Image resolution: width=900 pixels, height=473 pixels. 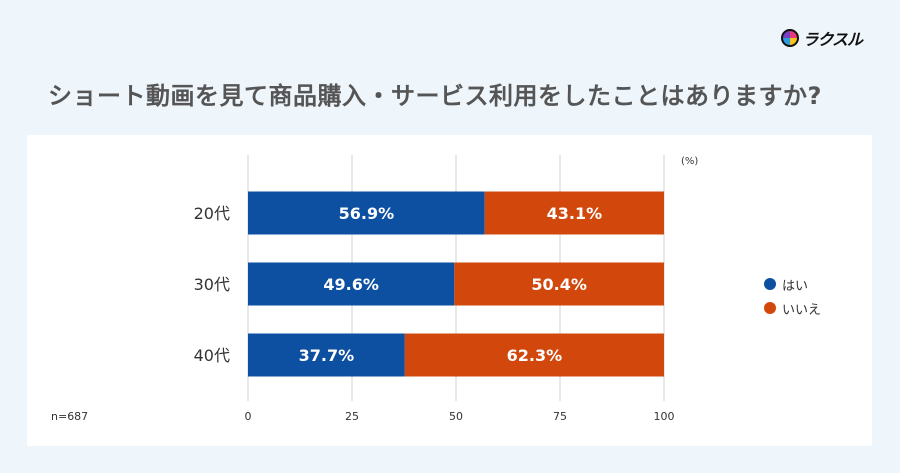 What do you see at coordinates (248, 416) in the screenshot?
I see `x-tick-label-0: 0` at bounding box center [248, 416].